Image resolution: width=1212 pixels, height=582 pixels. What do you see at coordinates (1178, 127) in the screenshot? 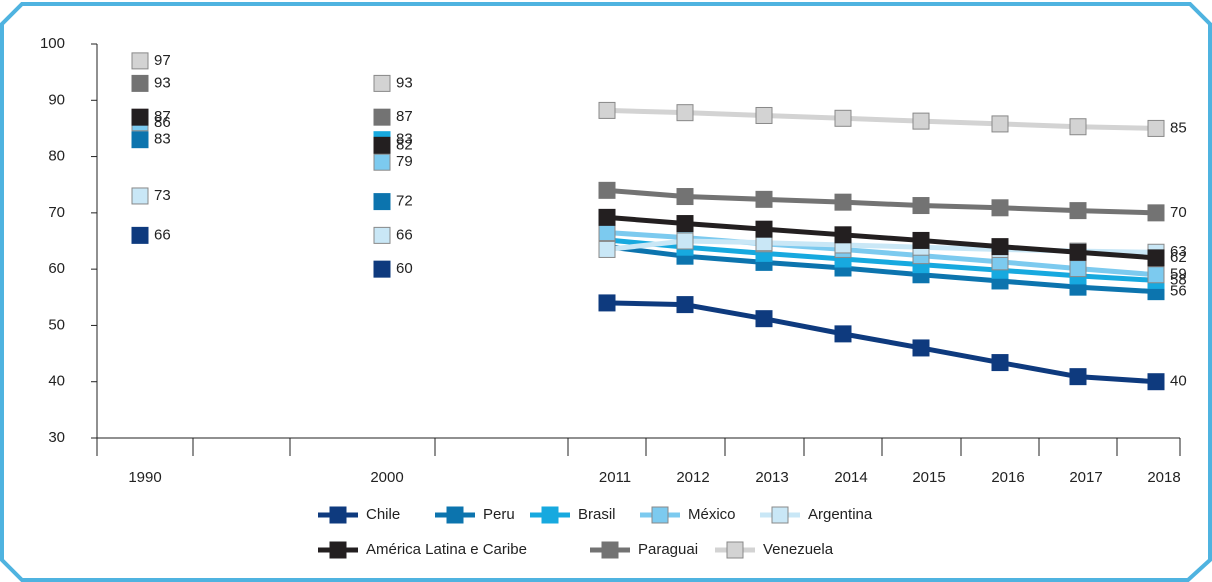
I see `data-label: 85` at bounding box center [1178, 127].